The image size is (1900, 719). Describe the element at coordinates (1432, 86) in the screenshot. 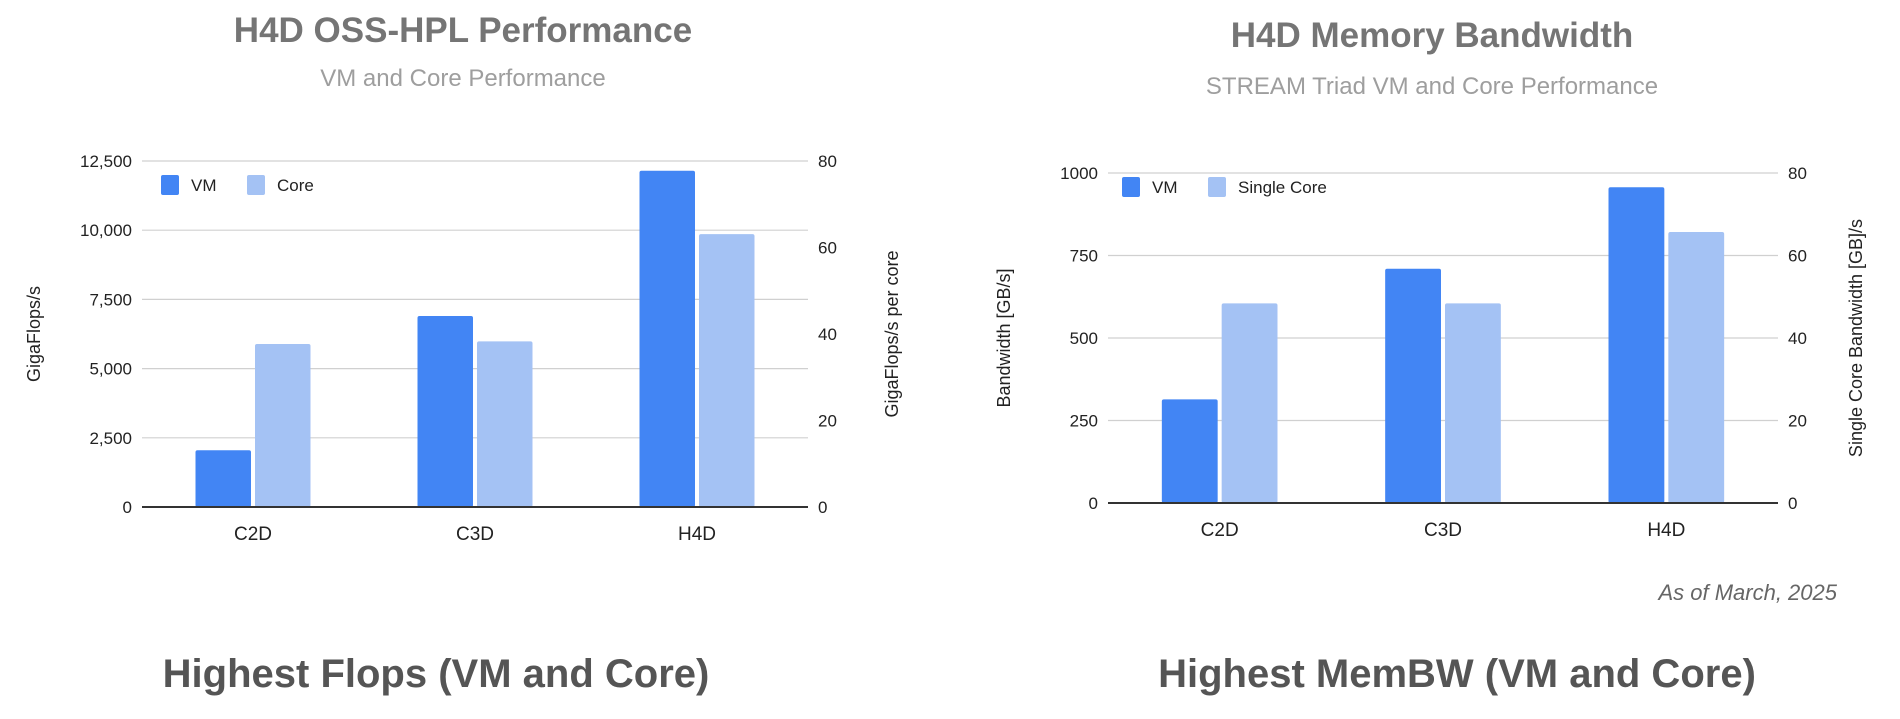

I see `chart2-subtitle: STREAM Triad VM and Core Performance` at that location.